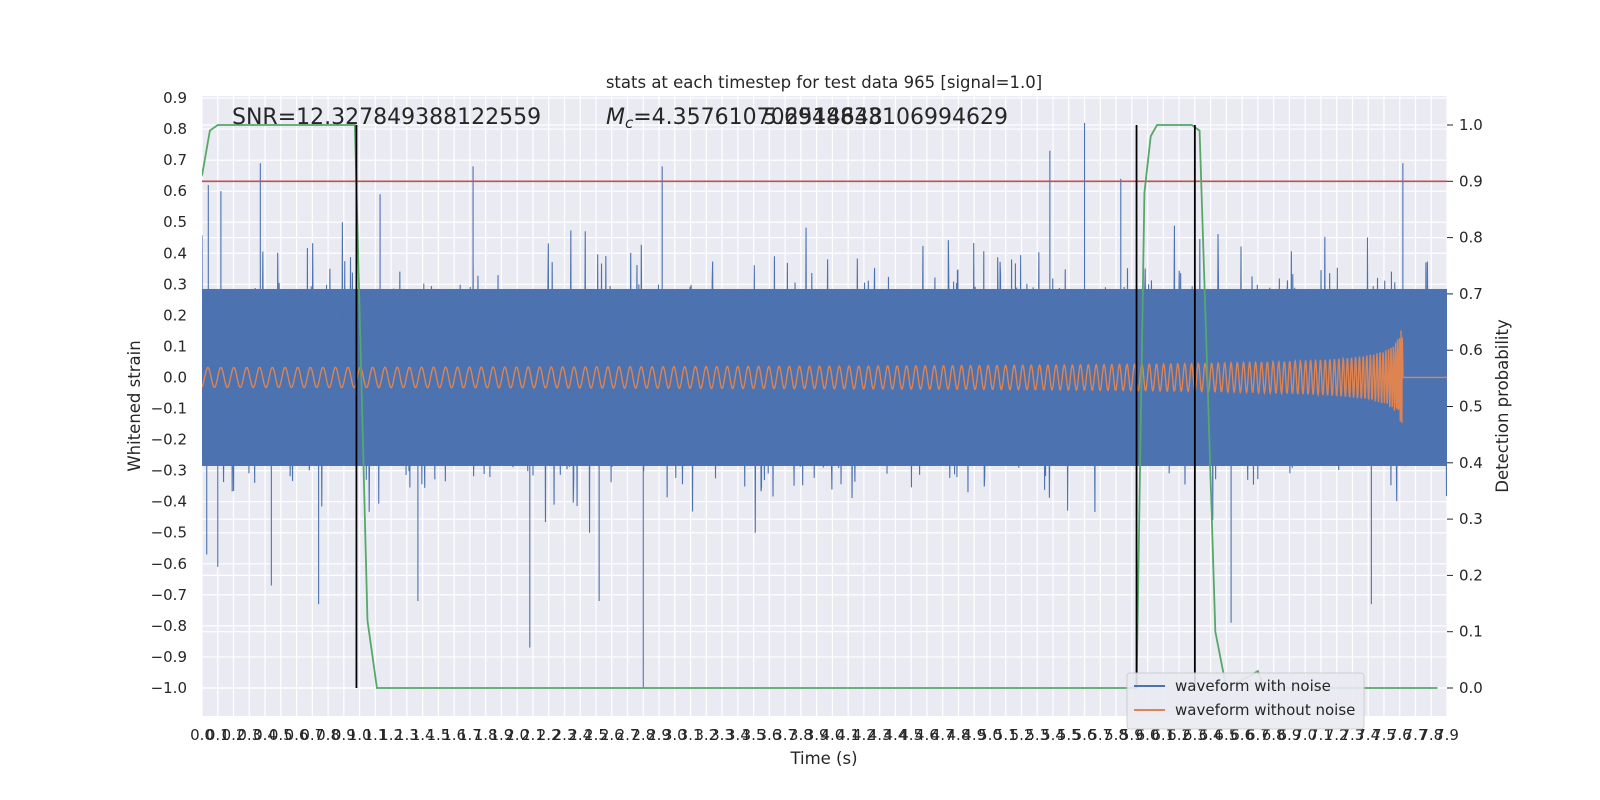 The height and width of the screenshot is (800, 1600). What do you see at coordinates (832, 735) in the screenshot?
I see `x-tick-label: 4.0` at bounding box center [832, 735].